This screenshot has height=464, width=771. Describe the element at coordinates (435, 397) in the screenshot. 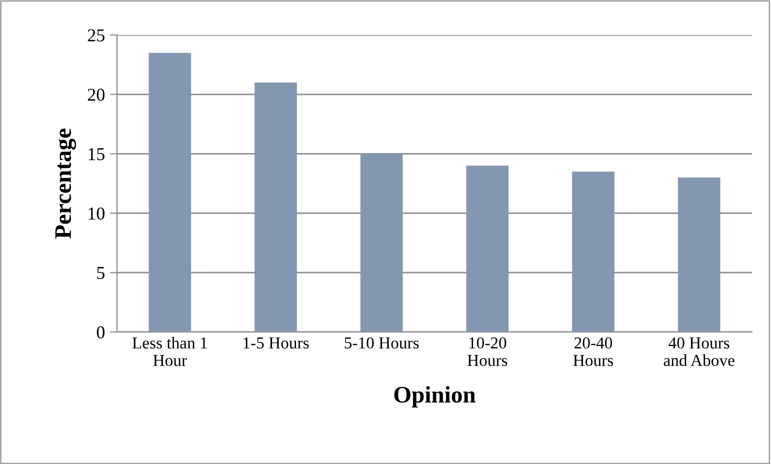

I see `x-axis-title: Opinion` at that location.